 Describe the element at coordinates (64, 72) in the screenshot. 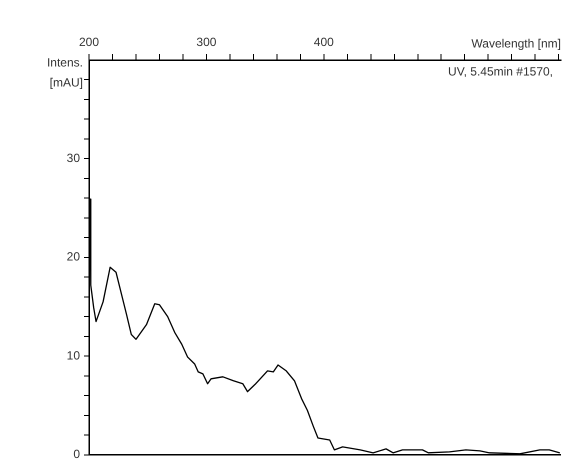

I see `y-axis-title: Intens. [mAU]` at that location.